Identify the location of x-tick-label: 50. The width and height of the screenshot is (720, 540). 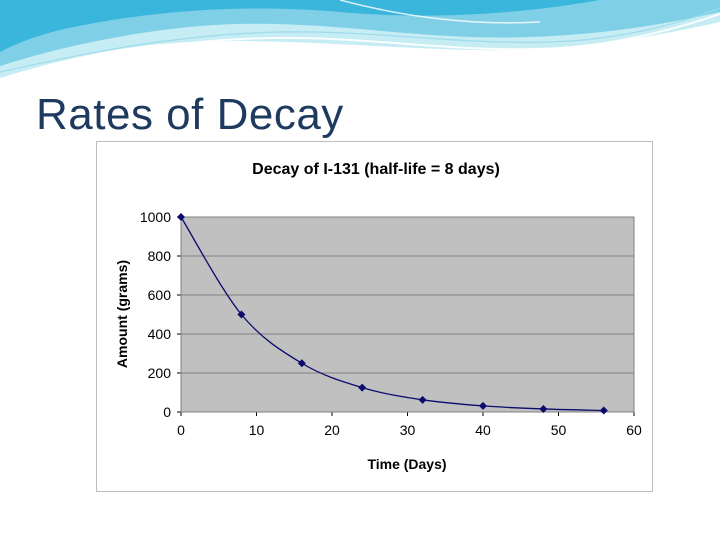
(559, 430).